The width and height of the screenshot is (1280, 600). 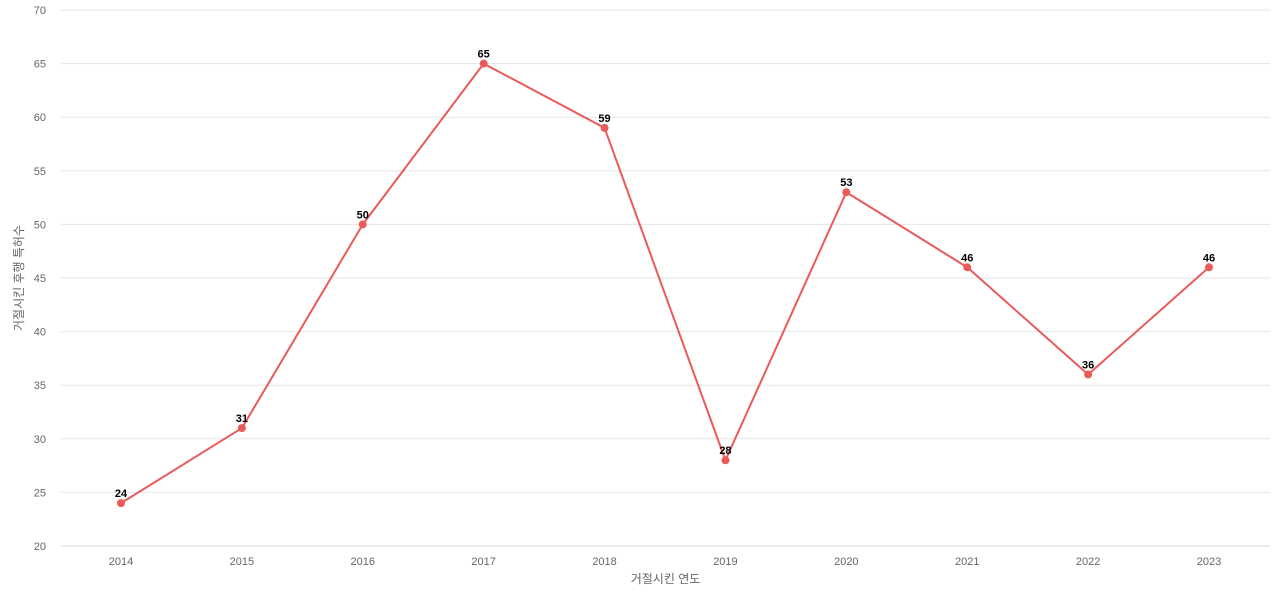 What do you see at coordinates (40, 333) in the screenshot?
I see `y-tick-label: 40` at bounding box center [40, 333].